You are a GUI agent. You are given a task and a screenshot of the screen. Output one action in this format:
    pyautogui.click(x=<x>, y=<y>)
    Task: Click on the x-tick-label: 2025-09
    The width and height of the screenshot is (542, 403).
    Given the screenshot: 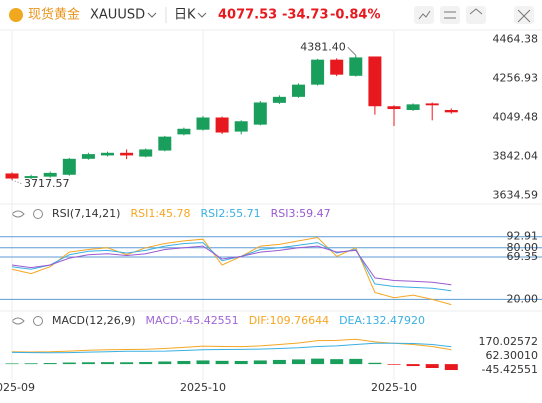 What is the action you would take?
    pyautogui.click(x=17, y=387)
    